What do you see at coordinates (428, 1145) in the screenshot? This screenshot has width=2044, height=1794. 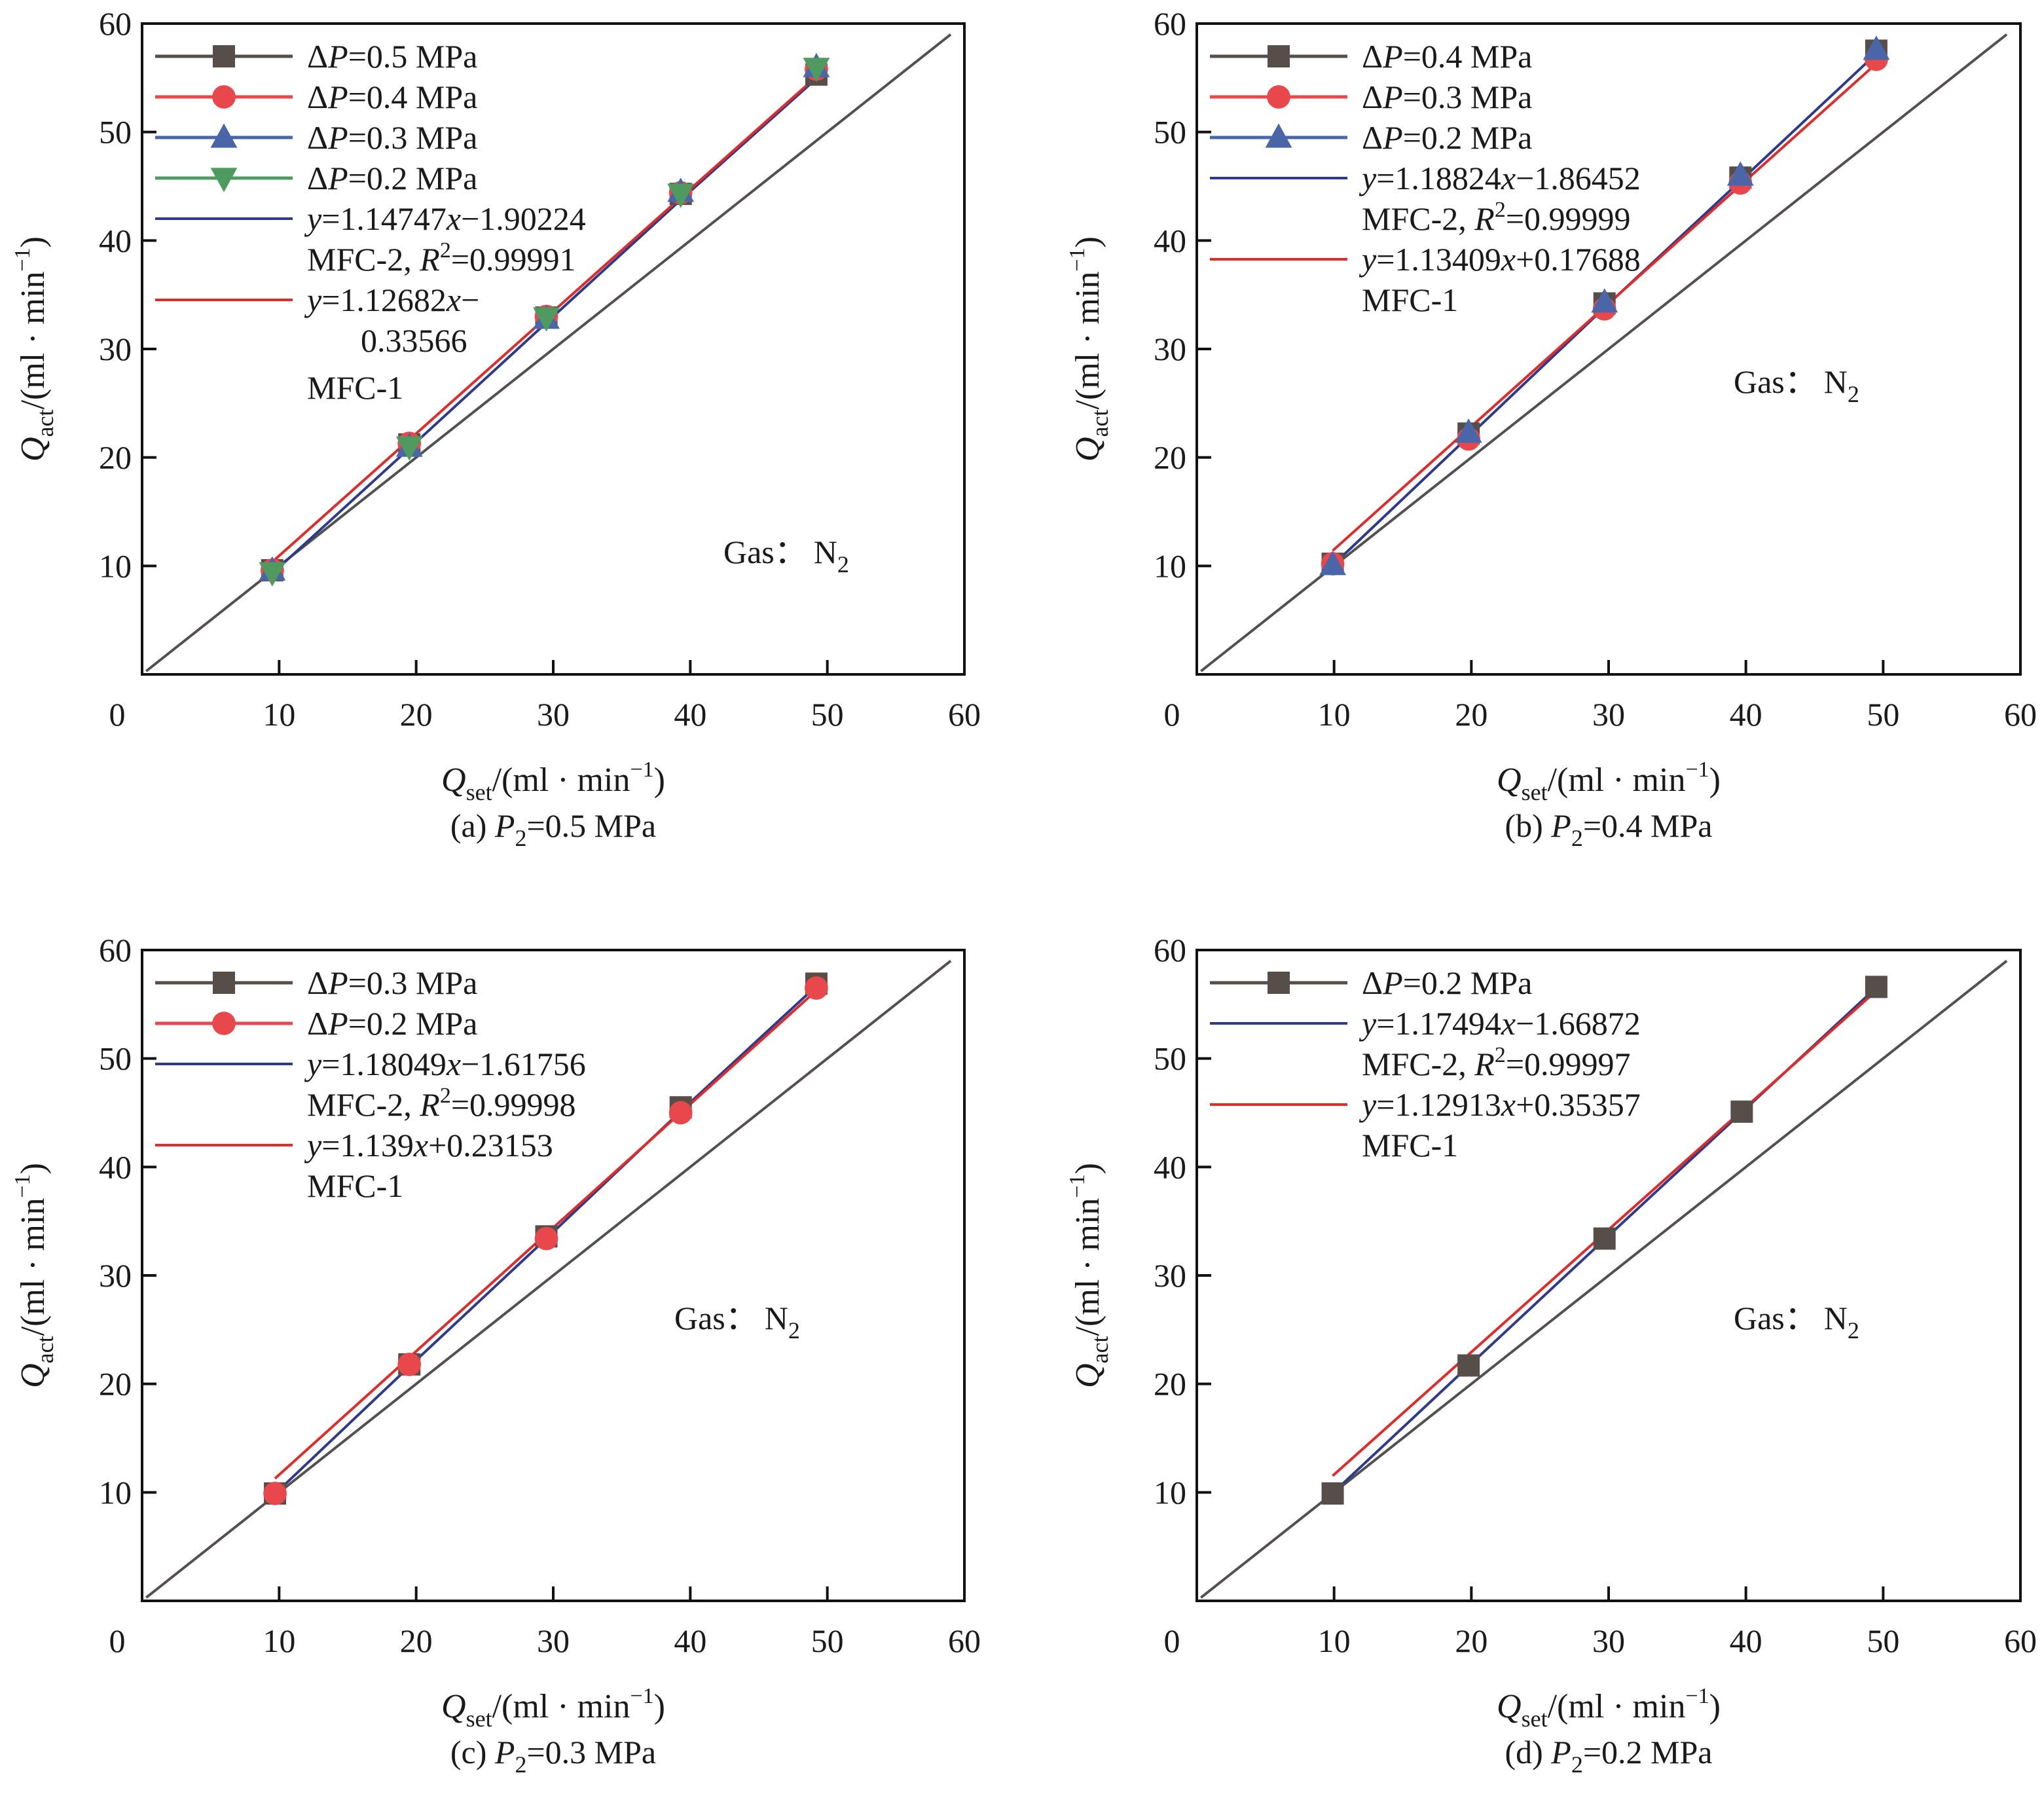 I see `legend-fit-mfc1-equation: y=1.139x+0.23153` at bounding box center [428, 1145].